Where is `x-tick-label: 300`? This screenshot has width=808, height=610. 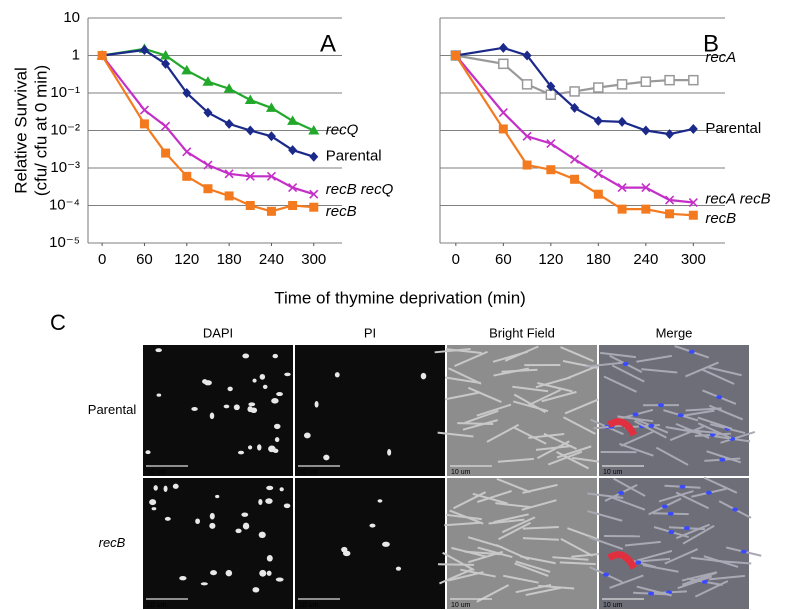 x-tick-label: 300 is located at coordinates (313, 259).